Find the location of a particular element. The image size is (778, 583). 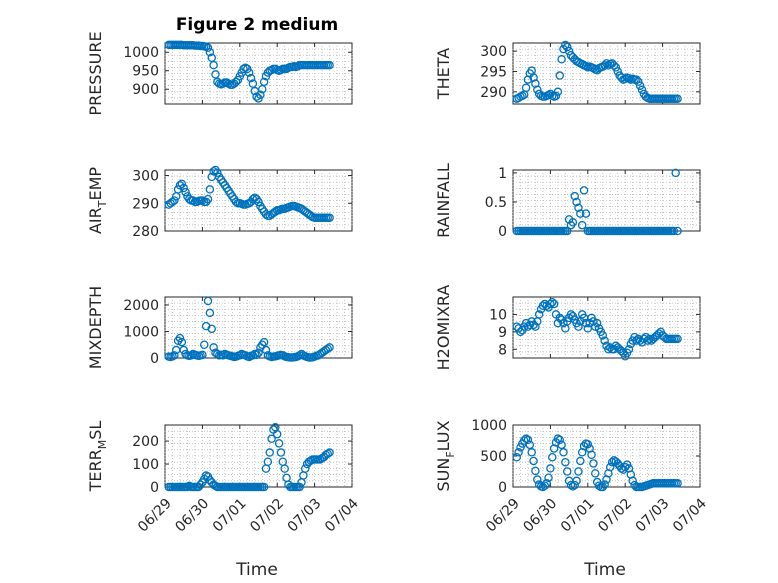

x-tick-label: 07/04 is located at coordinates (690, 516).